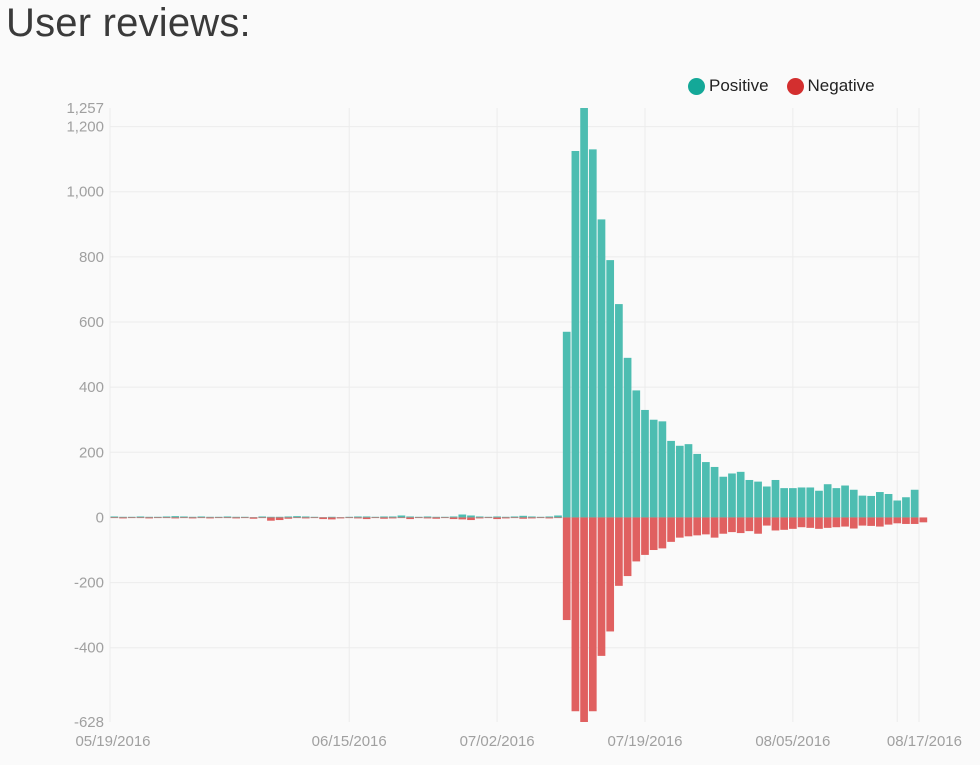 Image resolution: width=980 pixels, height=765 pixels. Describe the element at coordinates (792, 741) in the screenshot. I see `x-tick-label: 08/05/2016` at that location.